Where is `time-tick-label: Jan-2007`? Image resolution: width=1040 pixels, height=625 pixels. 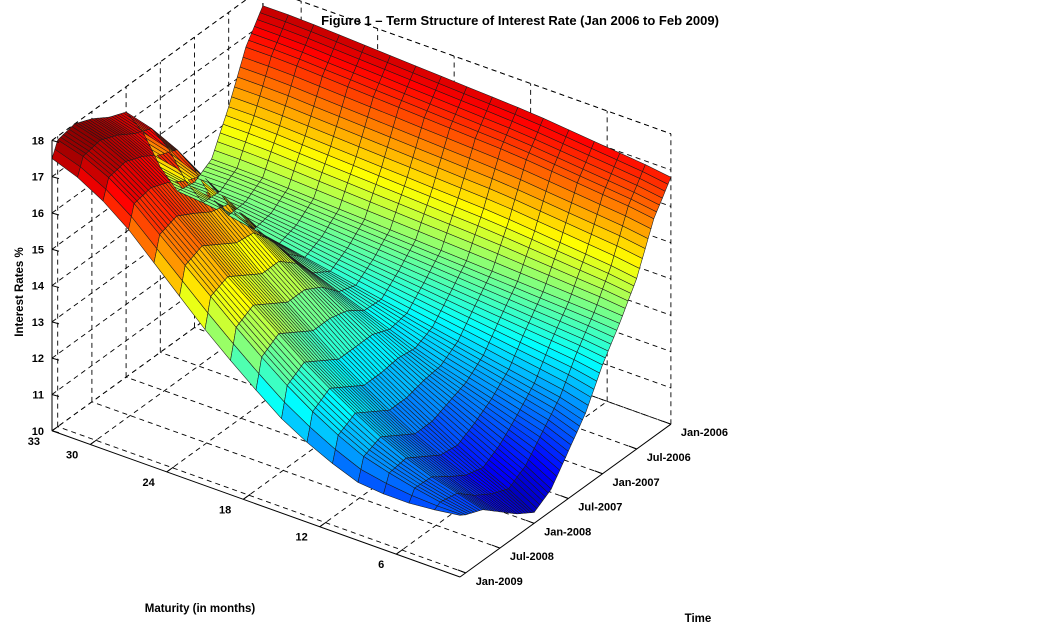
time-tick-label: Jan-2007 is located at coordinates (636, 483).